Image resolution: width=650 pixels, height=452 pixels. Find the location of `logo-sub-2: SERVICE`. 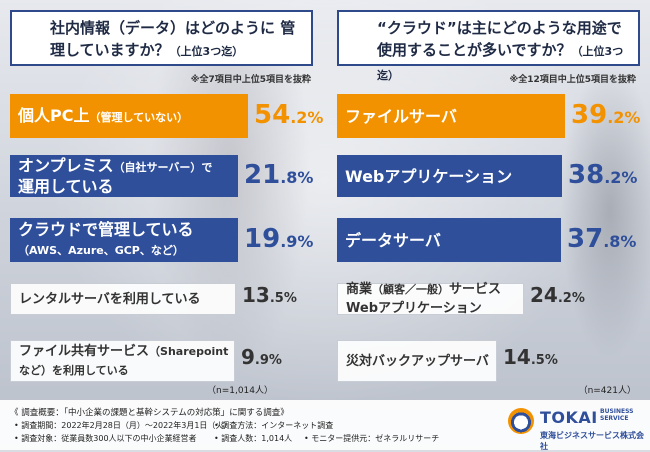

logo-sub-2: SERVICE is located at coordinates (614, 418).